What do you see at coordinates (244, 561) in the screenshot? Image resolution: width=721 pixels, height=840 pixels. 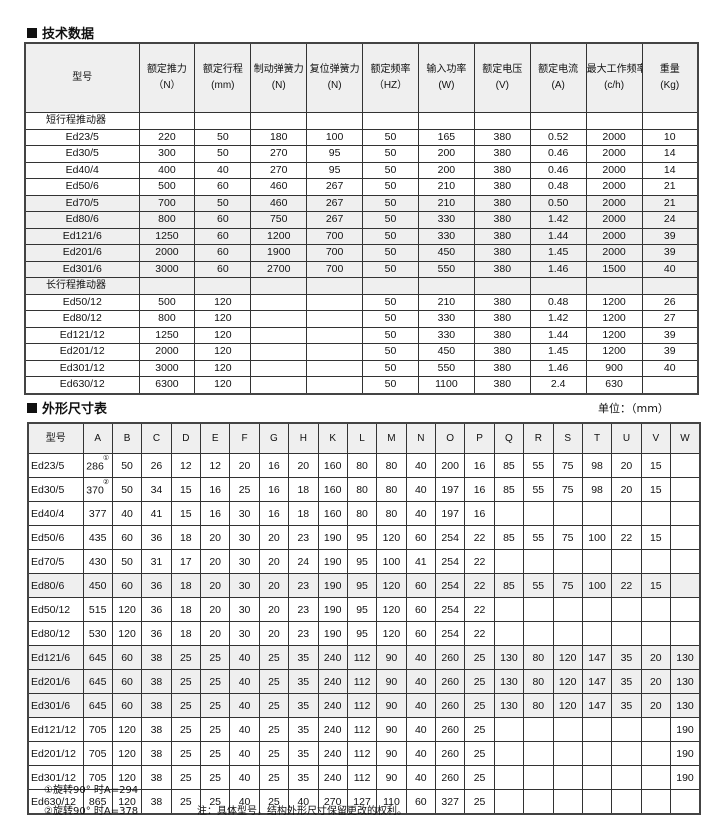 I see `value-cell: 30` at bounding box center [244, 561].